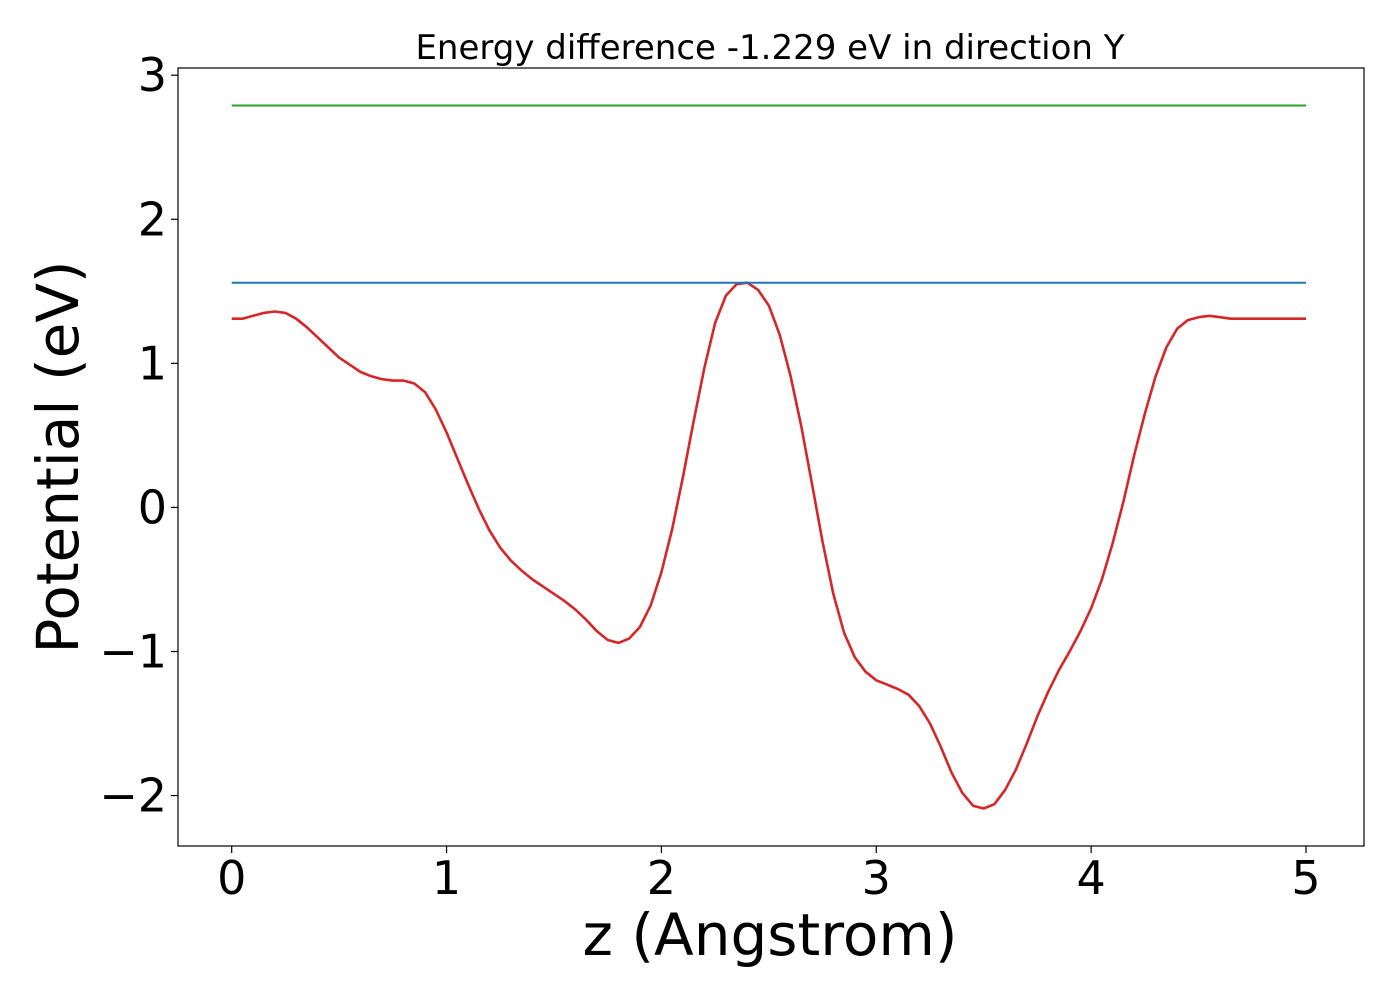 Image resolution: width=1400 pixels, height=1000 pixels. Describe the element at coordinates (152, 219) in the screenshot. I see `y-tick-label: 2` at that location.